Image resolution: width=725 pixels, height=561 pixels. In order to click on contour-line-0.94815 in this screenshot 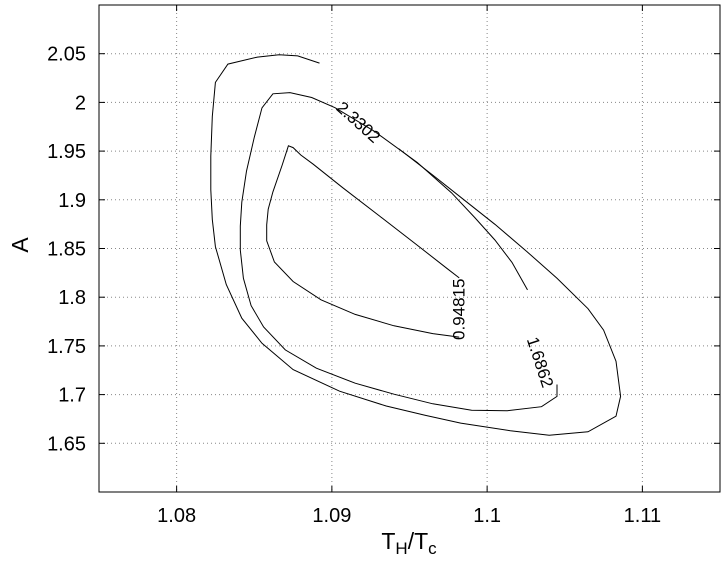, I will do `click(363, 241)`.